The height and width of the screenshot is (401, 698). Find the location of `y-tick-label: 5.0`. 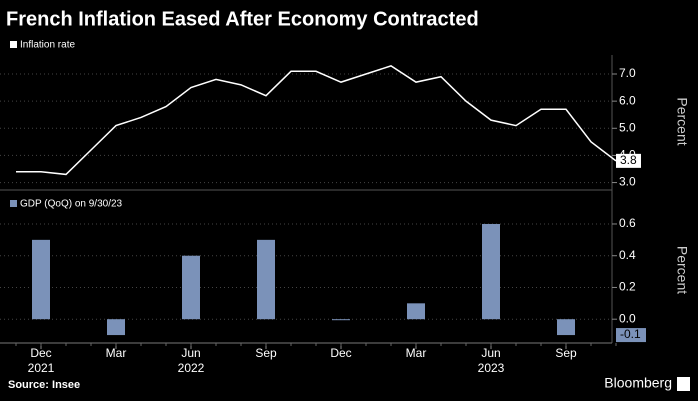

y-tick-label: 5.0 is located at coordinates (627, 127).